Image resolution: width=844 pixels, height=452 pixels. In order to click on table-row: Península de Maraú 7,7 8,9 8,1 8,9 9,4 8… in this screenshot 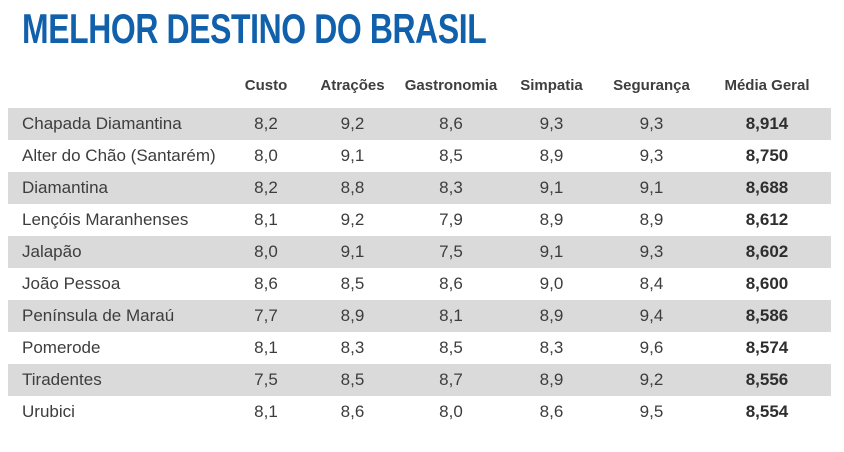, I will do `click(419, 316)`.